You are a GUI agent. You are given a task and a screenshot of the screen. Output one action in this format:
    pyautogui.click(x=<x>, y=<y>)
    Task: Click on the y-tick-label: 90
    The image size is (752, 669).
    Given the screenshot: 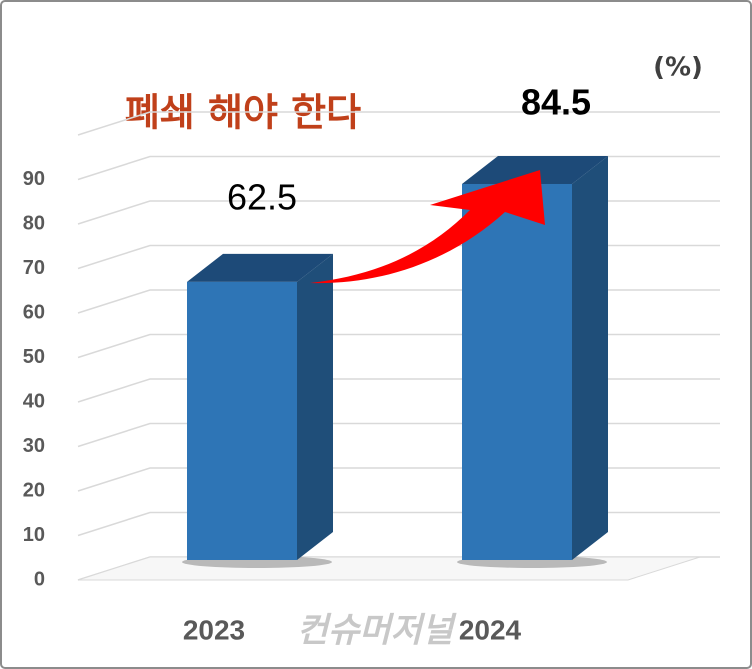 What is the action you would take?
    pyautogui.click(x=34, y=179)
    